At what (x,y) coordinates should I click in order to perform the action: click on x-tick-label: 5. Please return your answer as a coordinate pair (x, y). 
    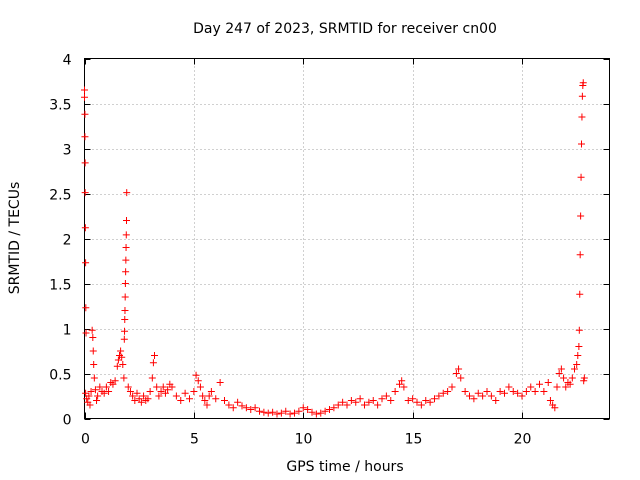
    Looking at the image, I should click on (194, 440).